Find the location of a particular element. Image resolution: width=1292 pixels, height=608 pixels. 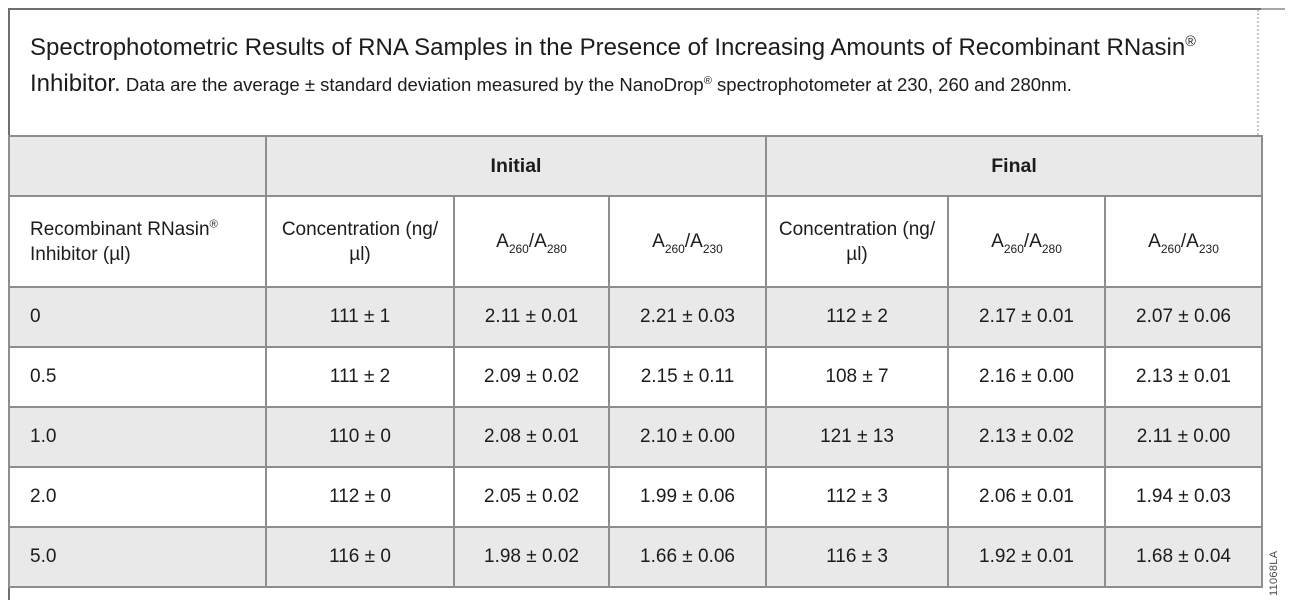

initial-conc-cell: 111 ± 1 is located at coordinates (360, 317).